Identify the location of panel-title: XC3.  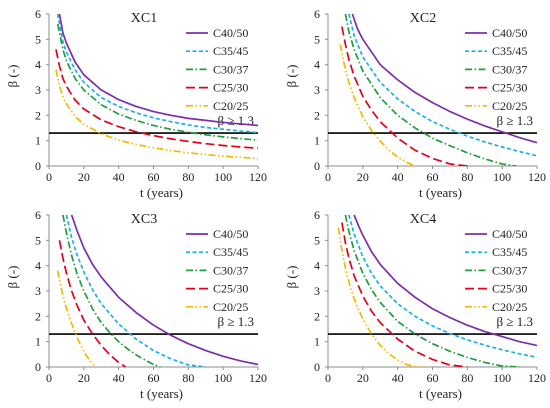
(144, 219).